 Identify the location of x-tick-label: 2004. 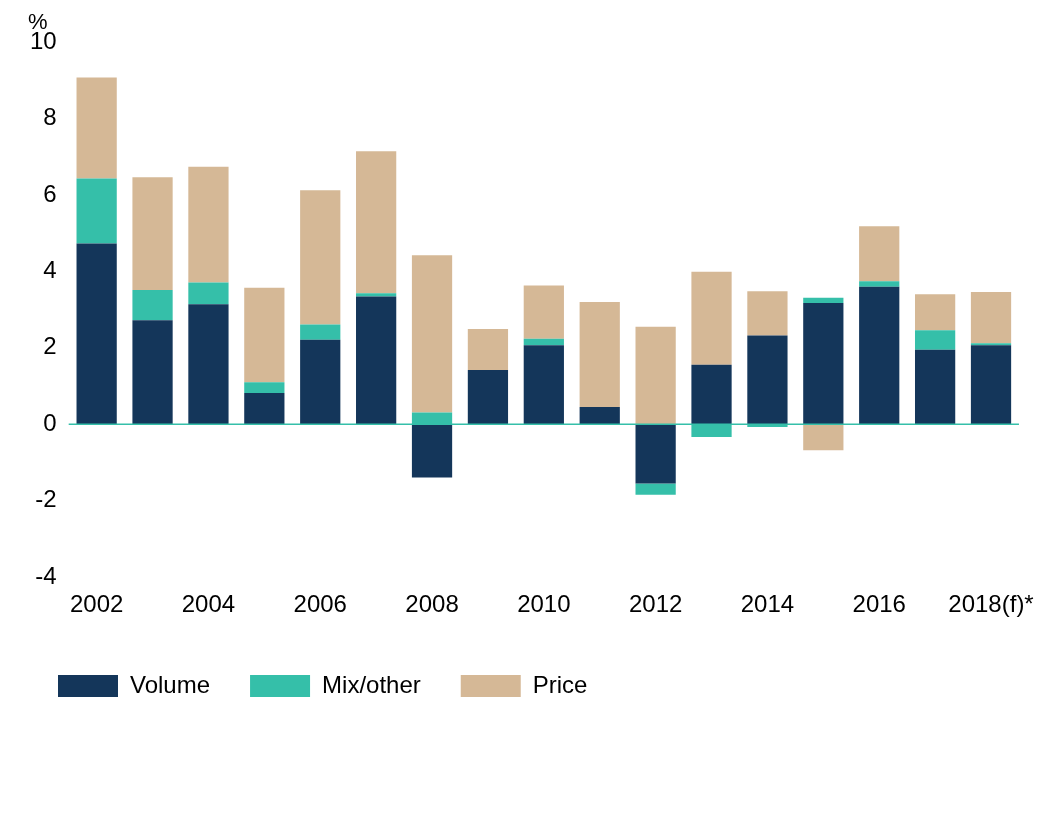
(208, 604).